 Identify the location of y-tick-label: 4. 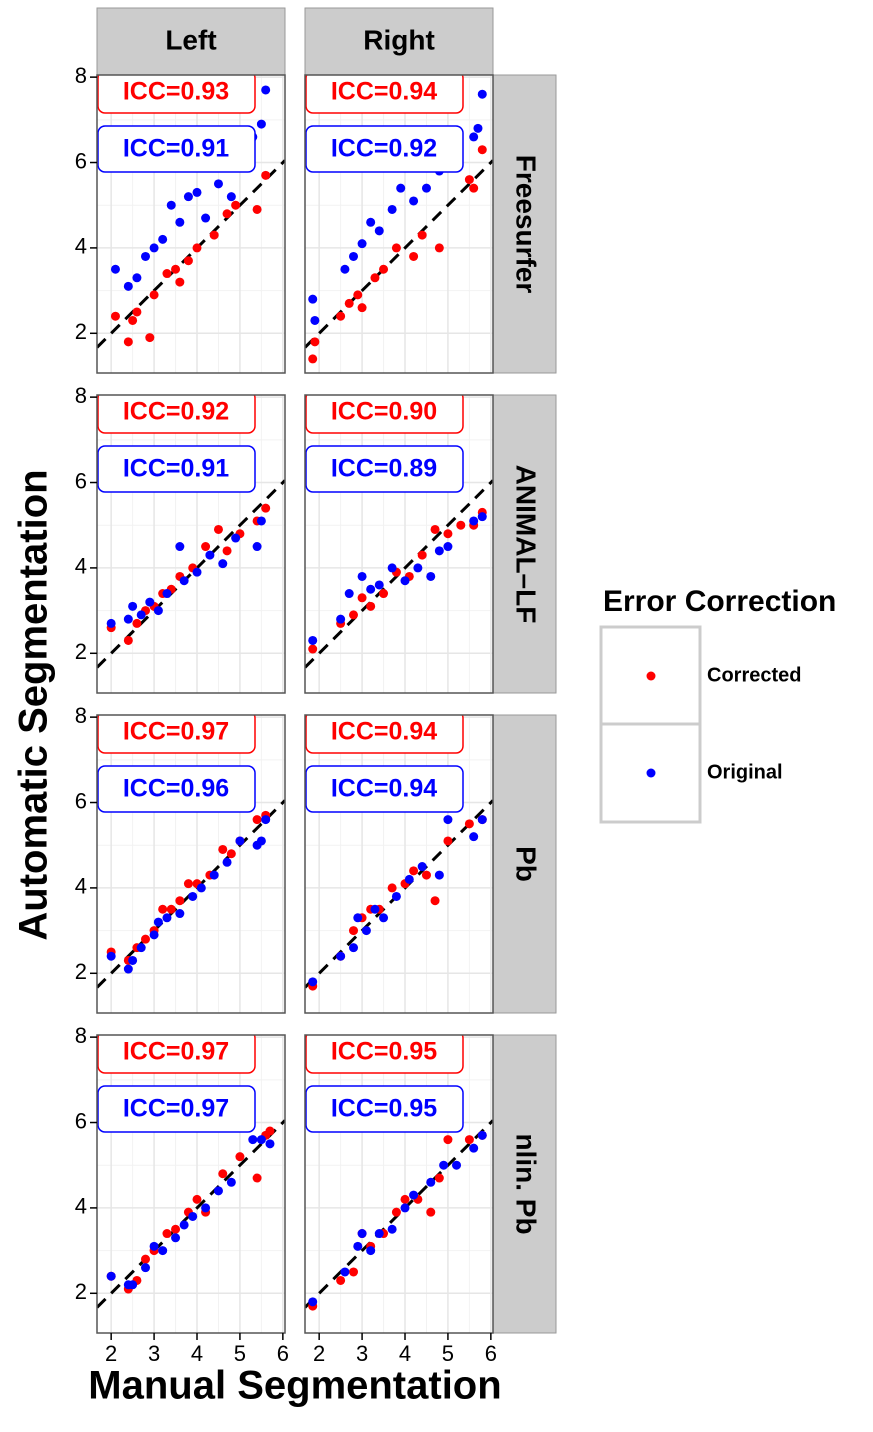
(81, 886).